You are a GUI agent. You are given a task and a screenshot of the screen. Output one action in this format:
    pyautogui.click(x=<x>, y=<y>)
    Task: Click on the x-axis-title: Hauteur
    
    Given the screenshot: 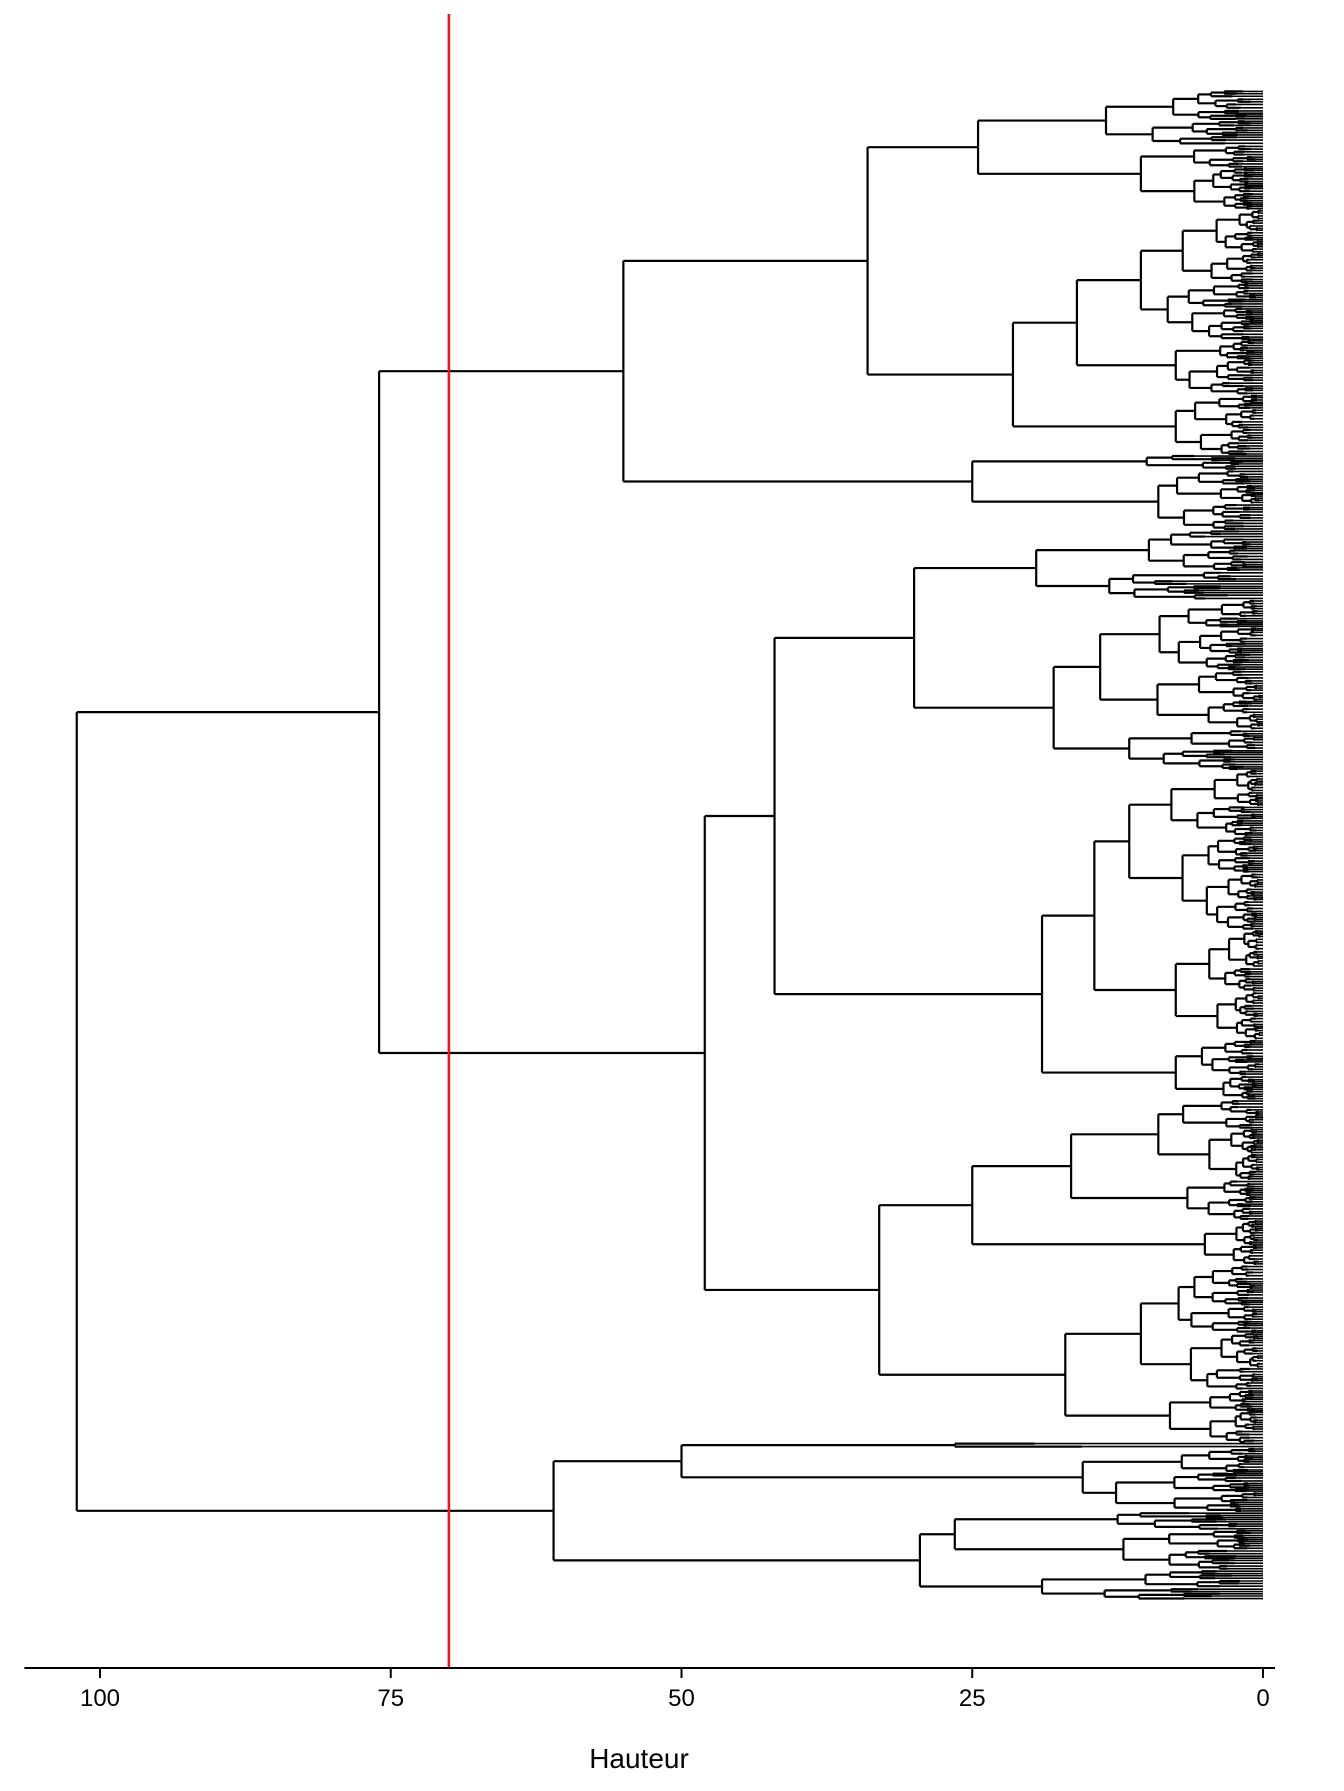 What is the action you would take?
    pyautogui.click(x=639, y=1758)
    